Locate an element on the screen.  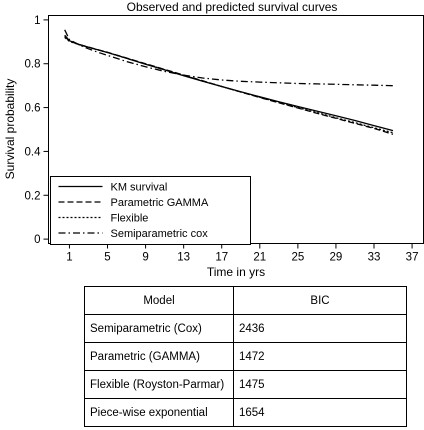
bic-cell: 1475 is located at coordinates (320, 384).